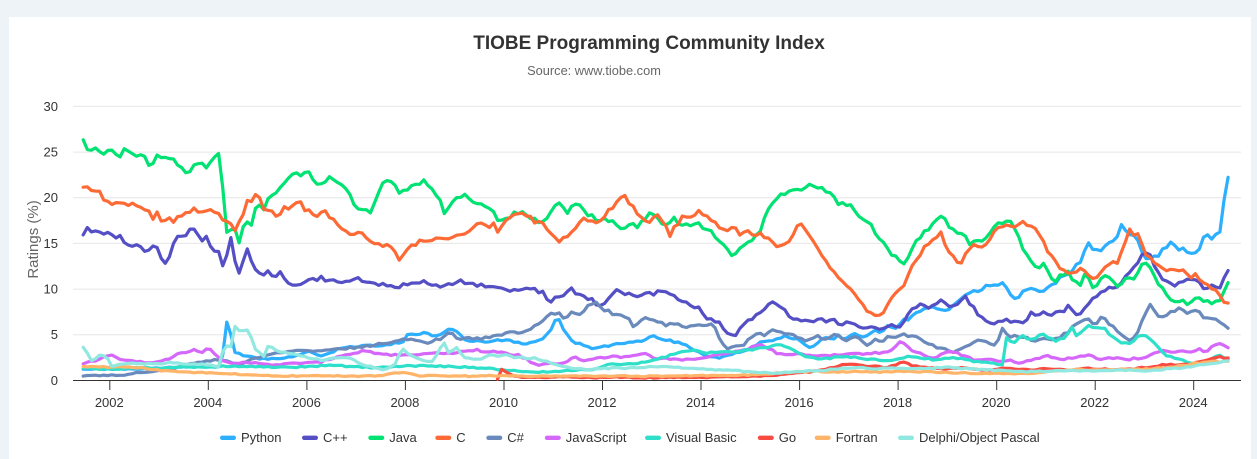 The image size is (1257, 459). I want to click on svg-text: Java, so click(403, 437).